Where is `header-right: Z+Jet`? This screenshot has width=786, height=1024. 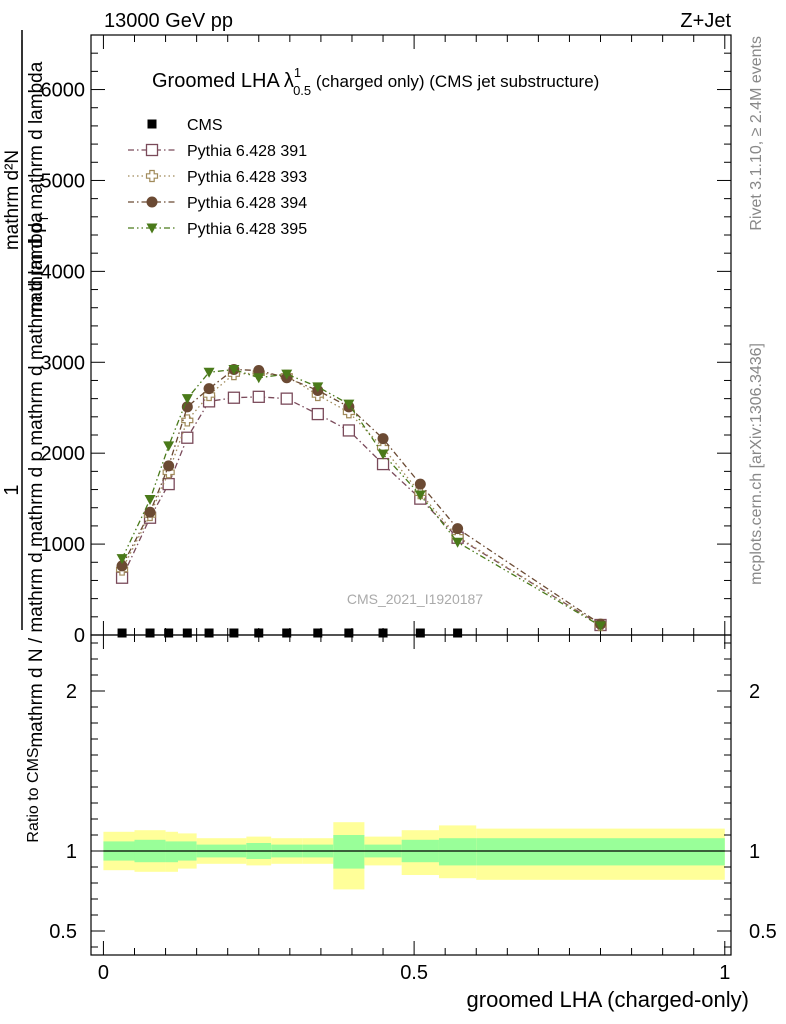 header-right: Z+Jet is located at coordinates (705, 21).